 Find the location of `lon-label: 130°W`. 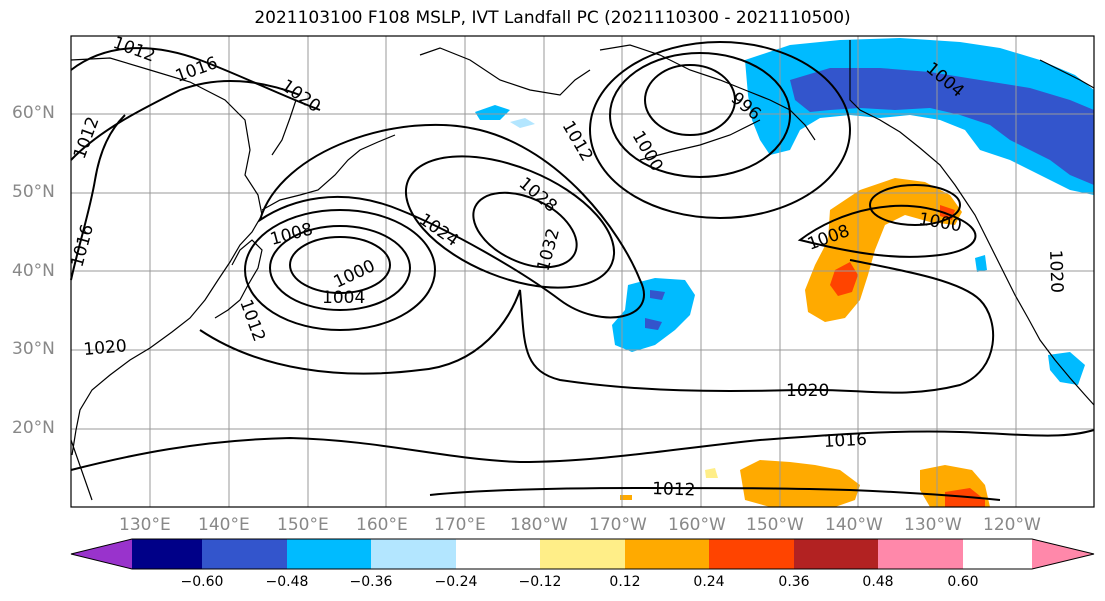

lon-label: 130°W is located at coordinates (933, 525).